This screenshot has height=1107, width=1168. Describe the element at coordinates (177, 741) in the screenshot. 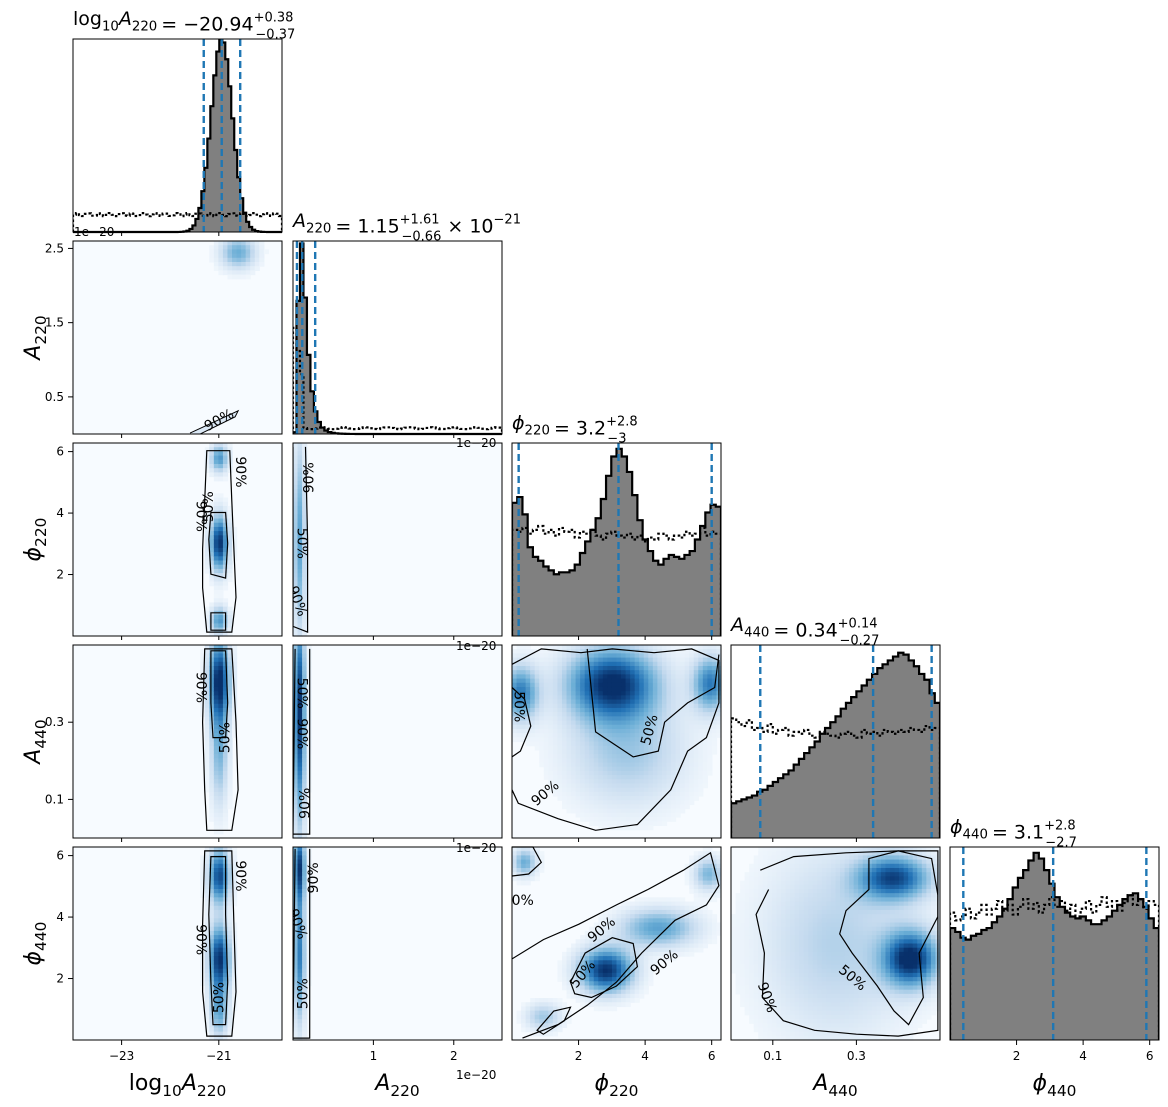

I see `panel-frame` at that location.